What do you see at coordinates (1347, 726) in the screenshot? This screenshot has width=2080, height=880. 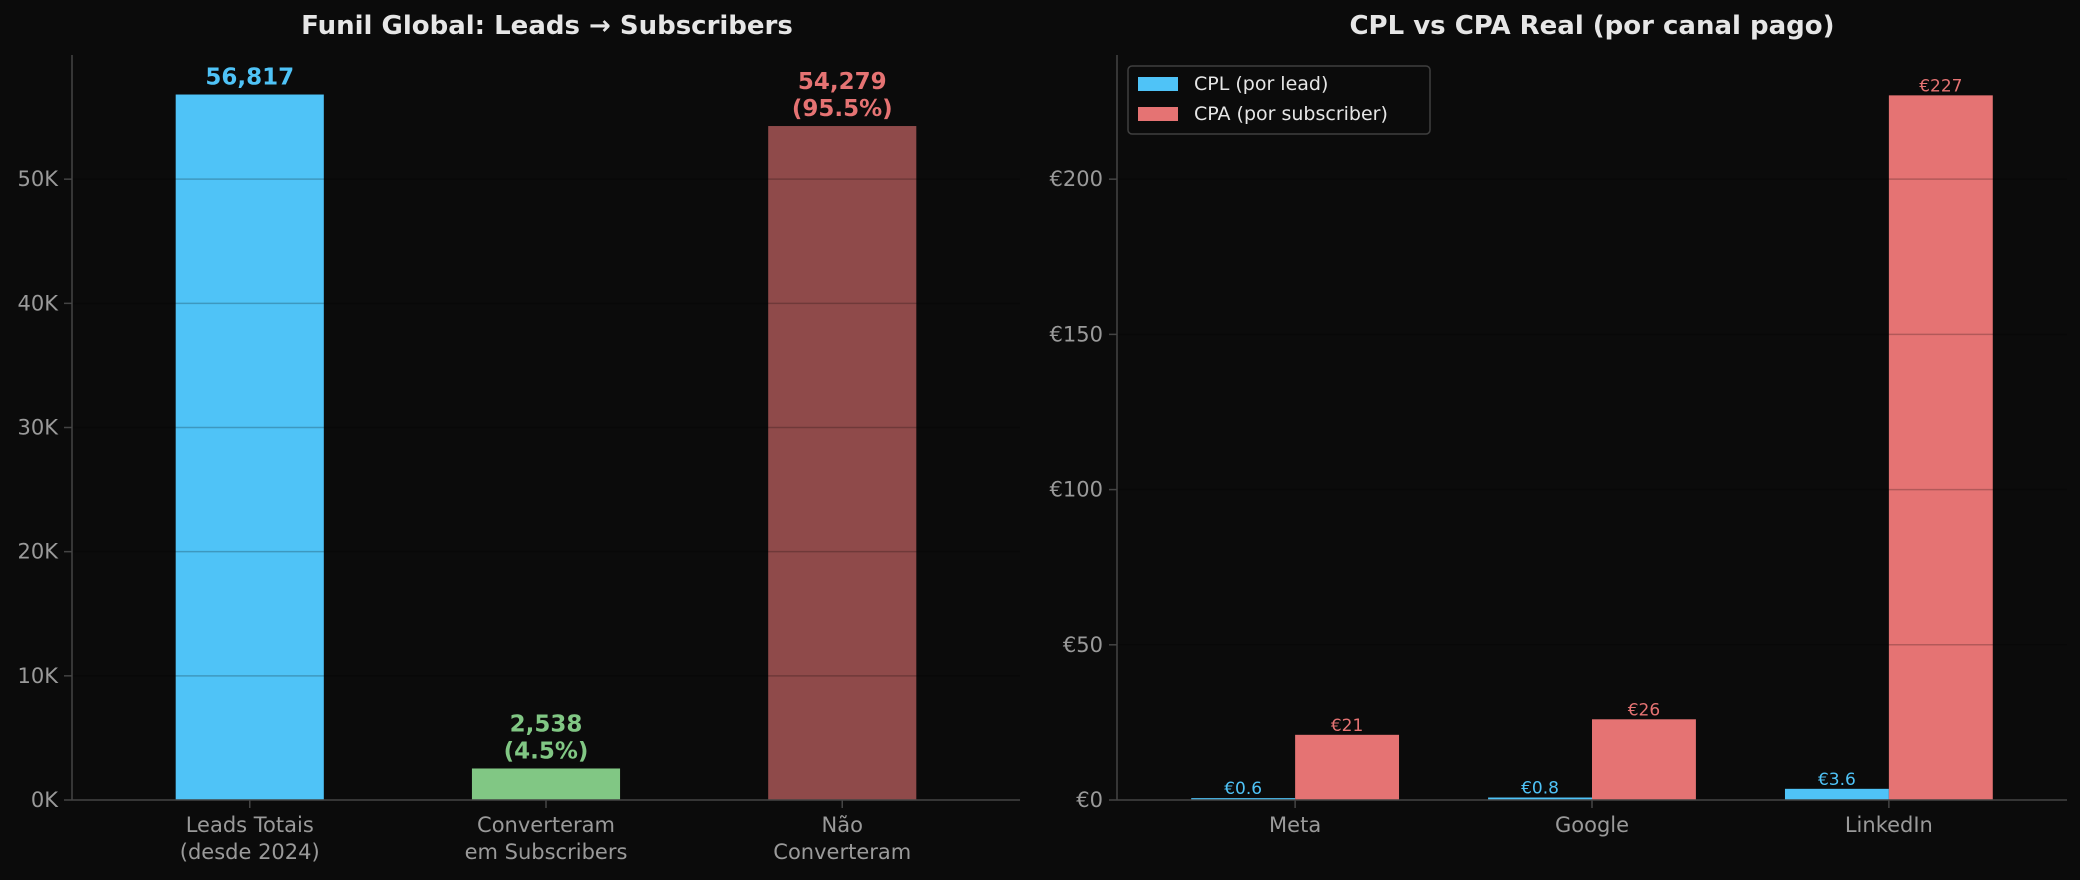 I see `cpa-data-label: €21` at bounding box center [1347, 726].